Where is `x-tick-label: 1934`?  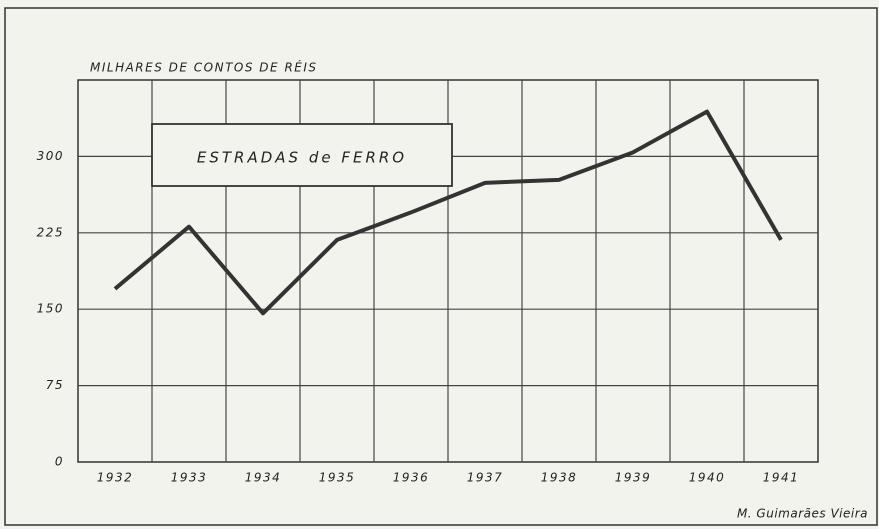 x-tick-label: 1934 is located at coordinates (263, 478).